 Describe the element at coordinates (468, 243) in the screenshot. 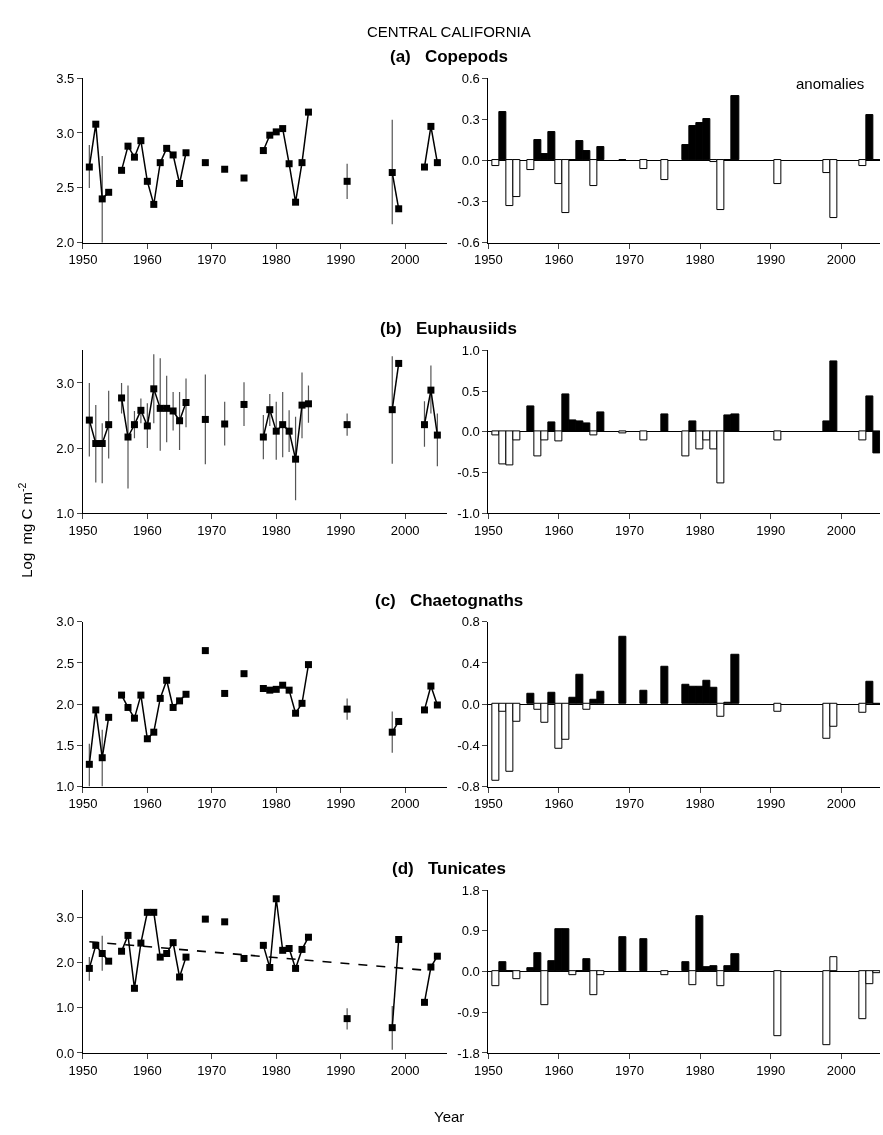

I see `y-tick-label: -0.6` at that location.